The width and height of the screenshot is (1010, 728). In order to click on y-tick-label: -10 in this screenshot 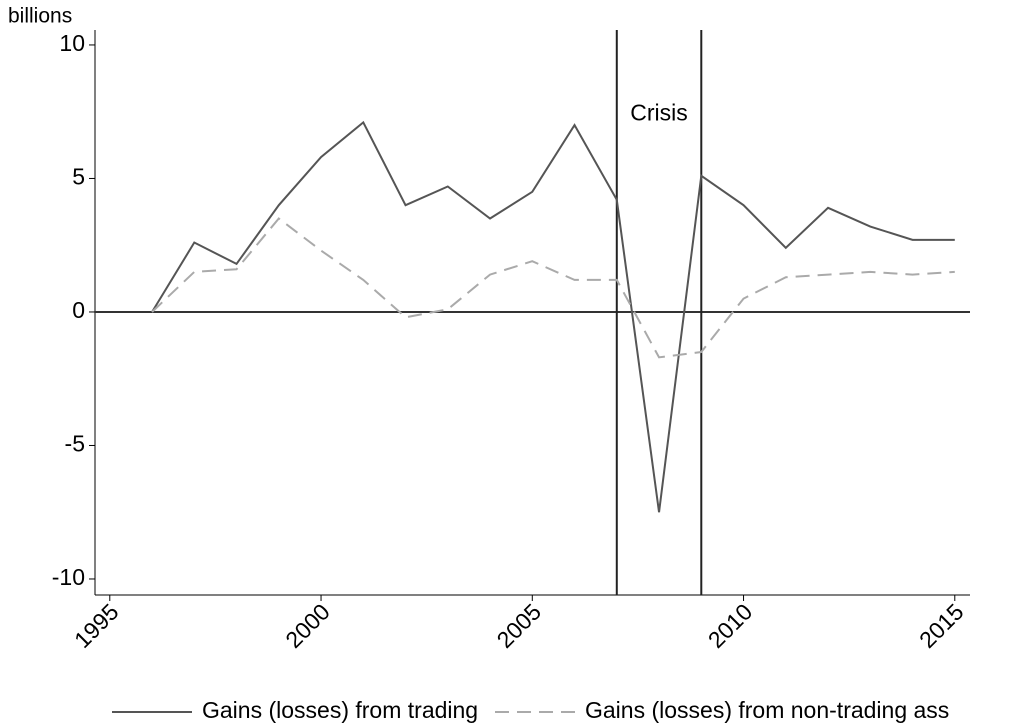, I will do `click(68, 577)`.